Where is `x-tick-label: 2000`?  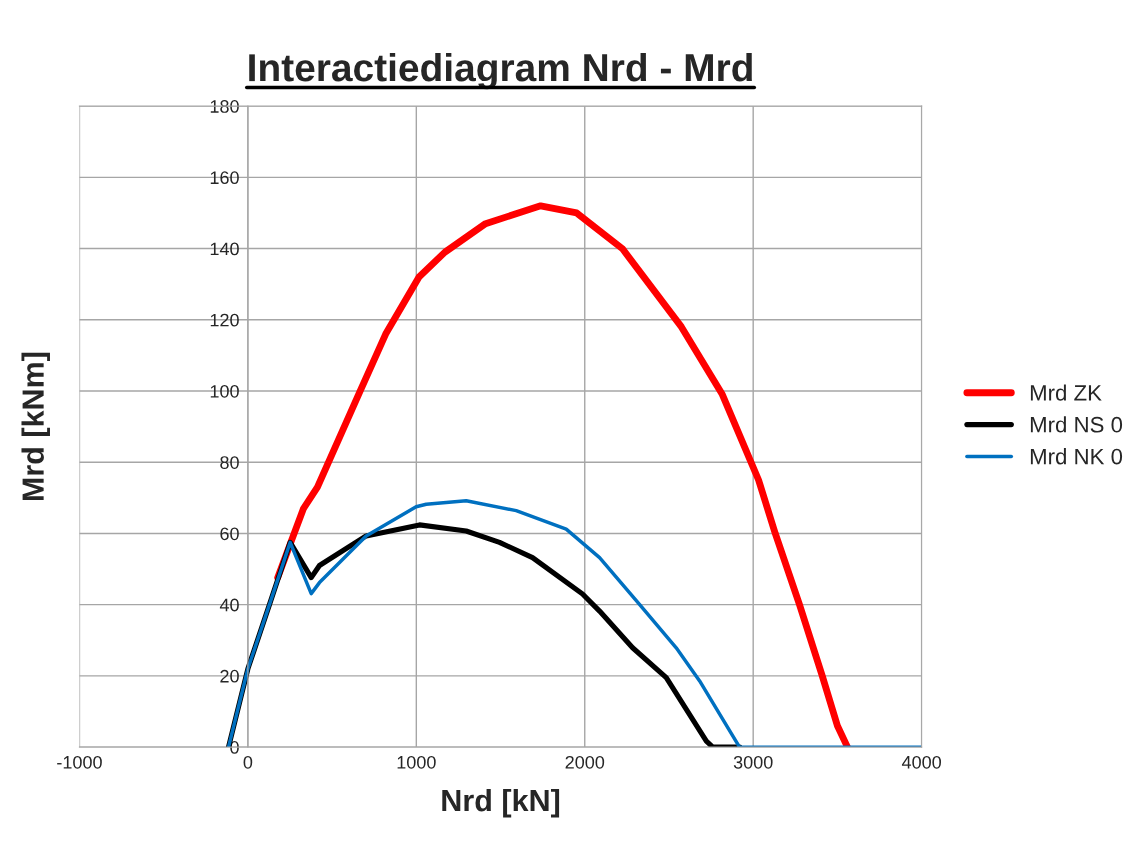 x-tick-label: 2000 is located at coordinates (585, 762).